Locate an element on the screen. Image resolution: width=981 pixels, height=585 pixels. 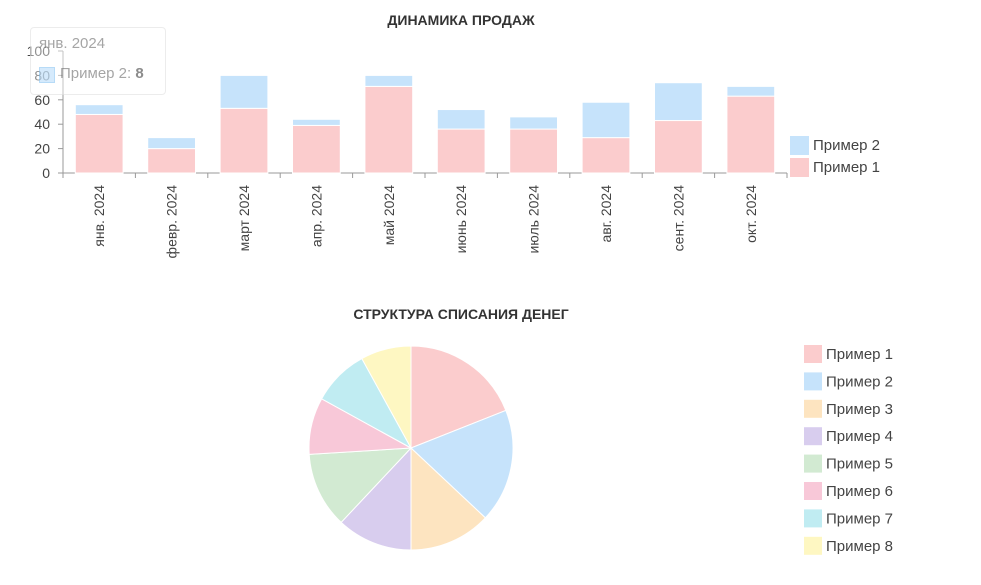
tooltip-value: 8 is located at coordinates (139, 73).